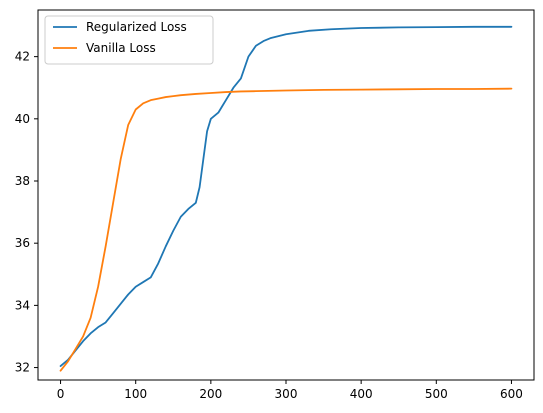  I want to click on x-tick-label: 0, so click(61, 394).